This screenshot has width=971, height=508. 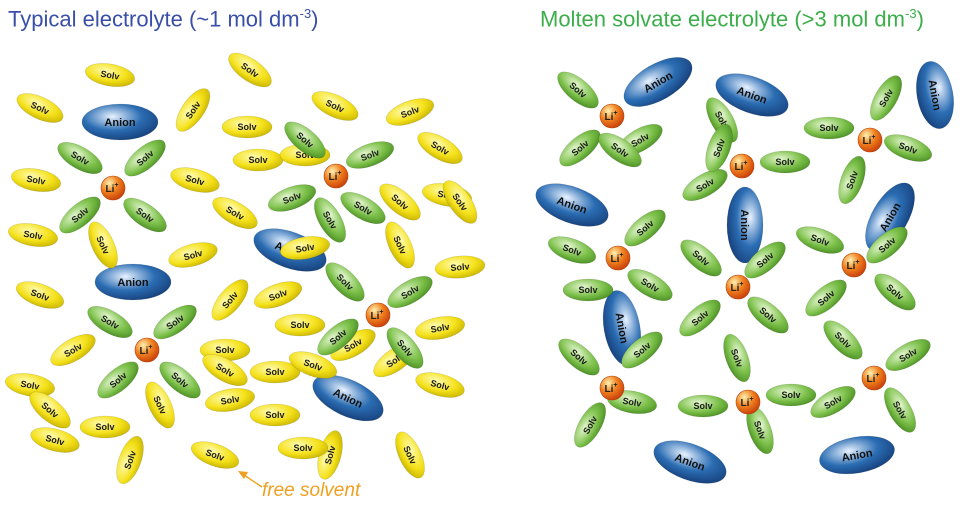 What do you see at coordinates (311, 490) in the screenshot?
I see `free-solvent-annotation: free solvent` at bounding box center [311, 490].